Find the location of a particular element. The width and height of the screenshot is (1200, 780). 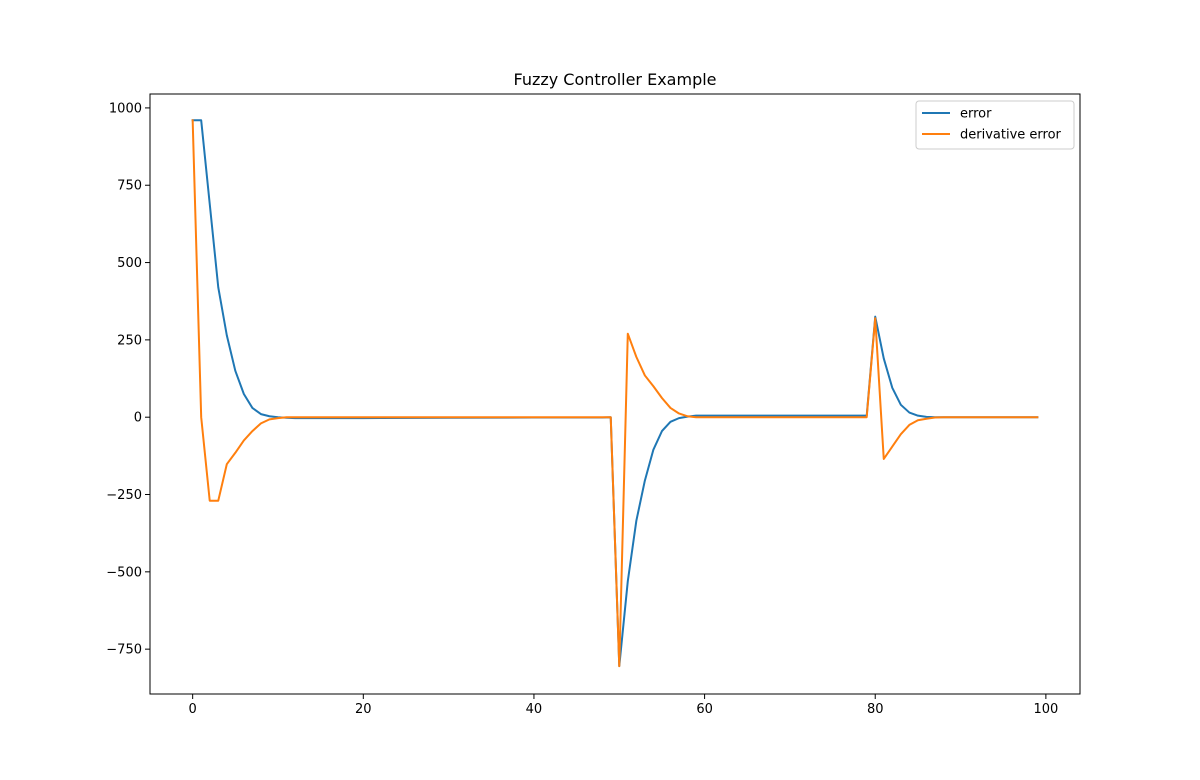

x-tick-label: 40 is located at coordinates (534, 709).